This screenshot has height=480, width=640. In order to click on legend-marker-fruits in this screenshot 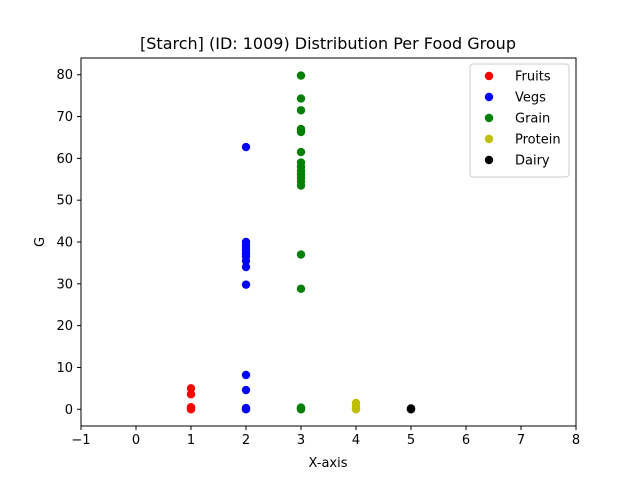, I will do `click(489, 76)`.